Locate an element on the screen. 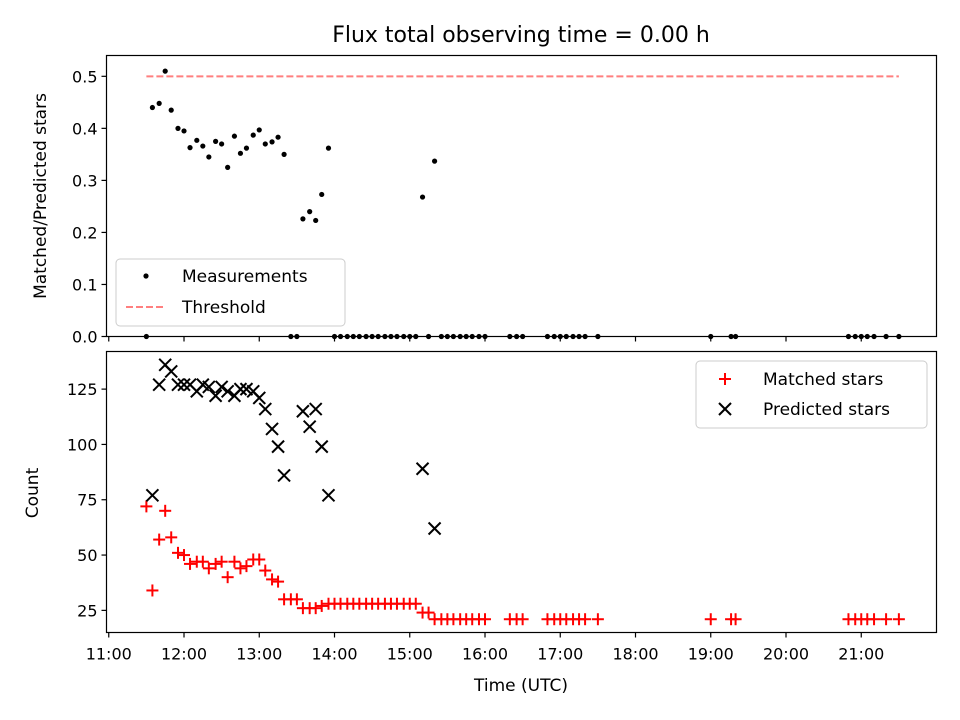 This screenshot has width=960, height=720. x-tick-label: 15:00 is located at coordinates (410, 654).